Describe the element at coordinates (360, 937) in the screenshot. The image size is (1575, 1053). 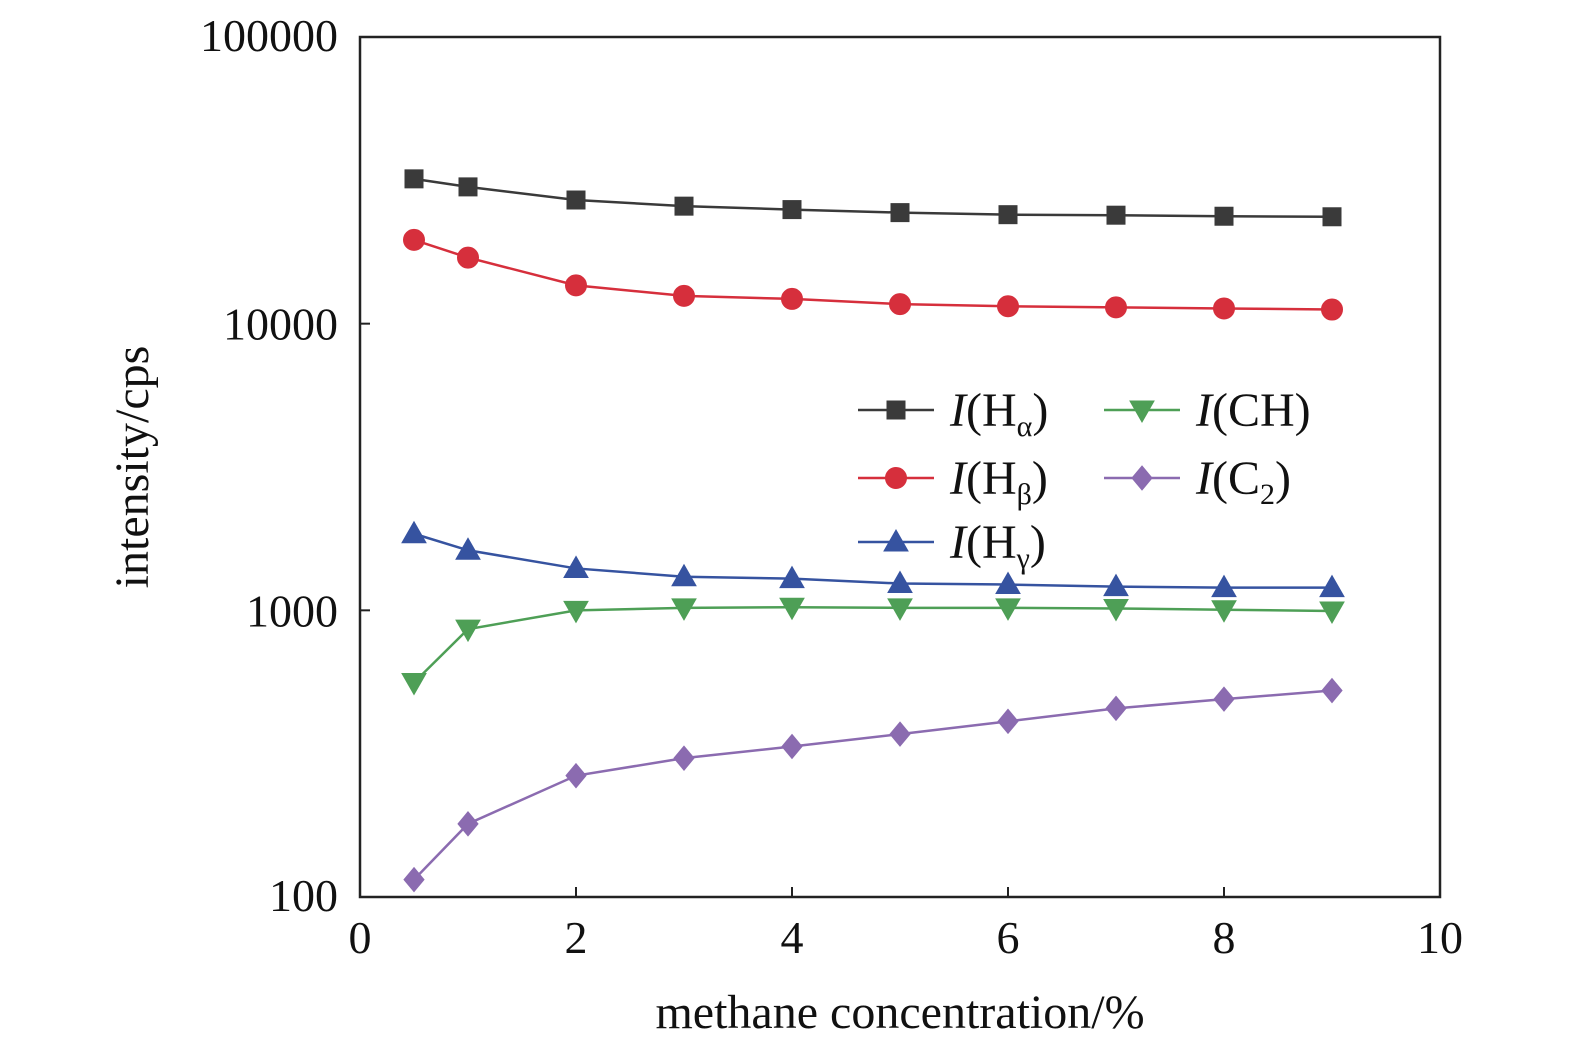
I see `x-tick-label: 0` at that location.